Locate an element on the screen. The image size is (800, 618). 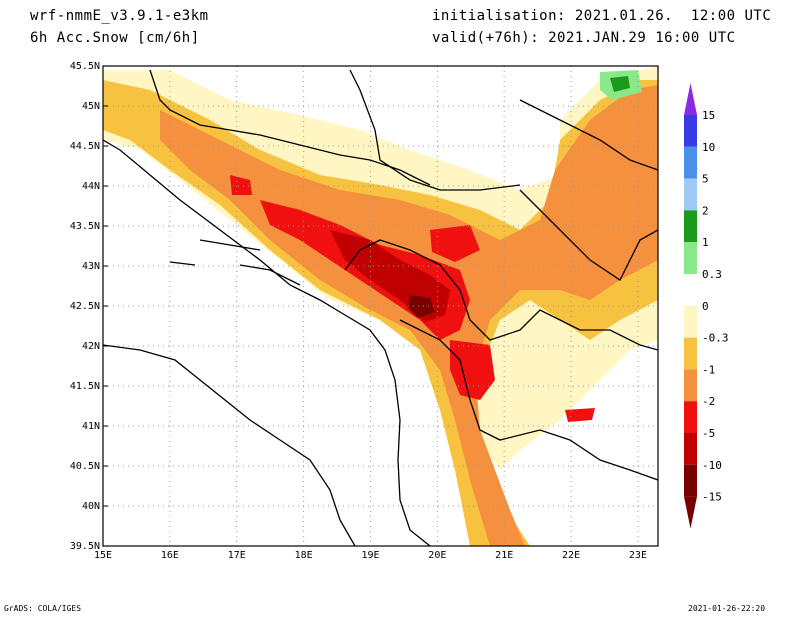
lat-tick-label: 45.5N is located at coordinates (85, 66).